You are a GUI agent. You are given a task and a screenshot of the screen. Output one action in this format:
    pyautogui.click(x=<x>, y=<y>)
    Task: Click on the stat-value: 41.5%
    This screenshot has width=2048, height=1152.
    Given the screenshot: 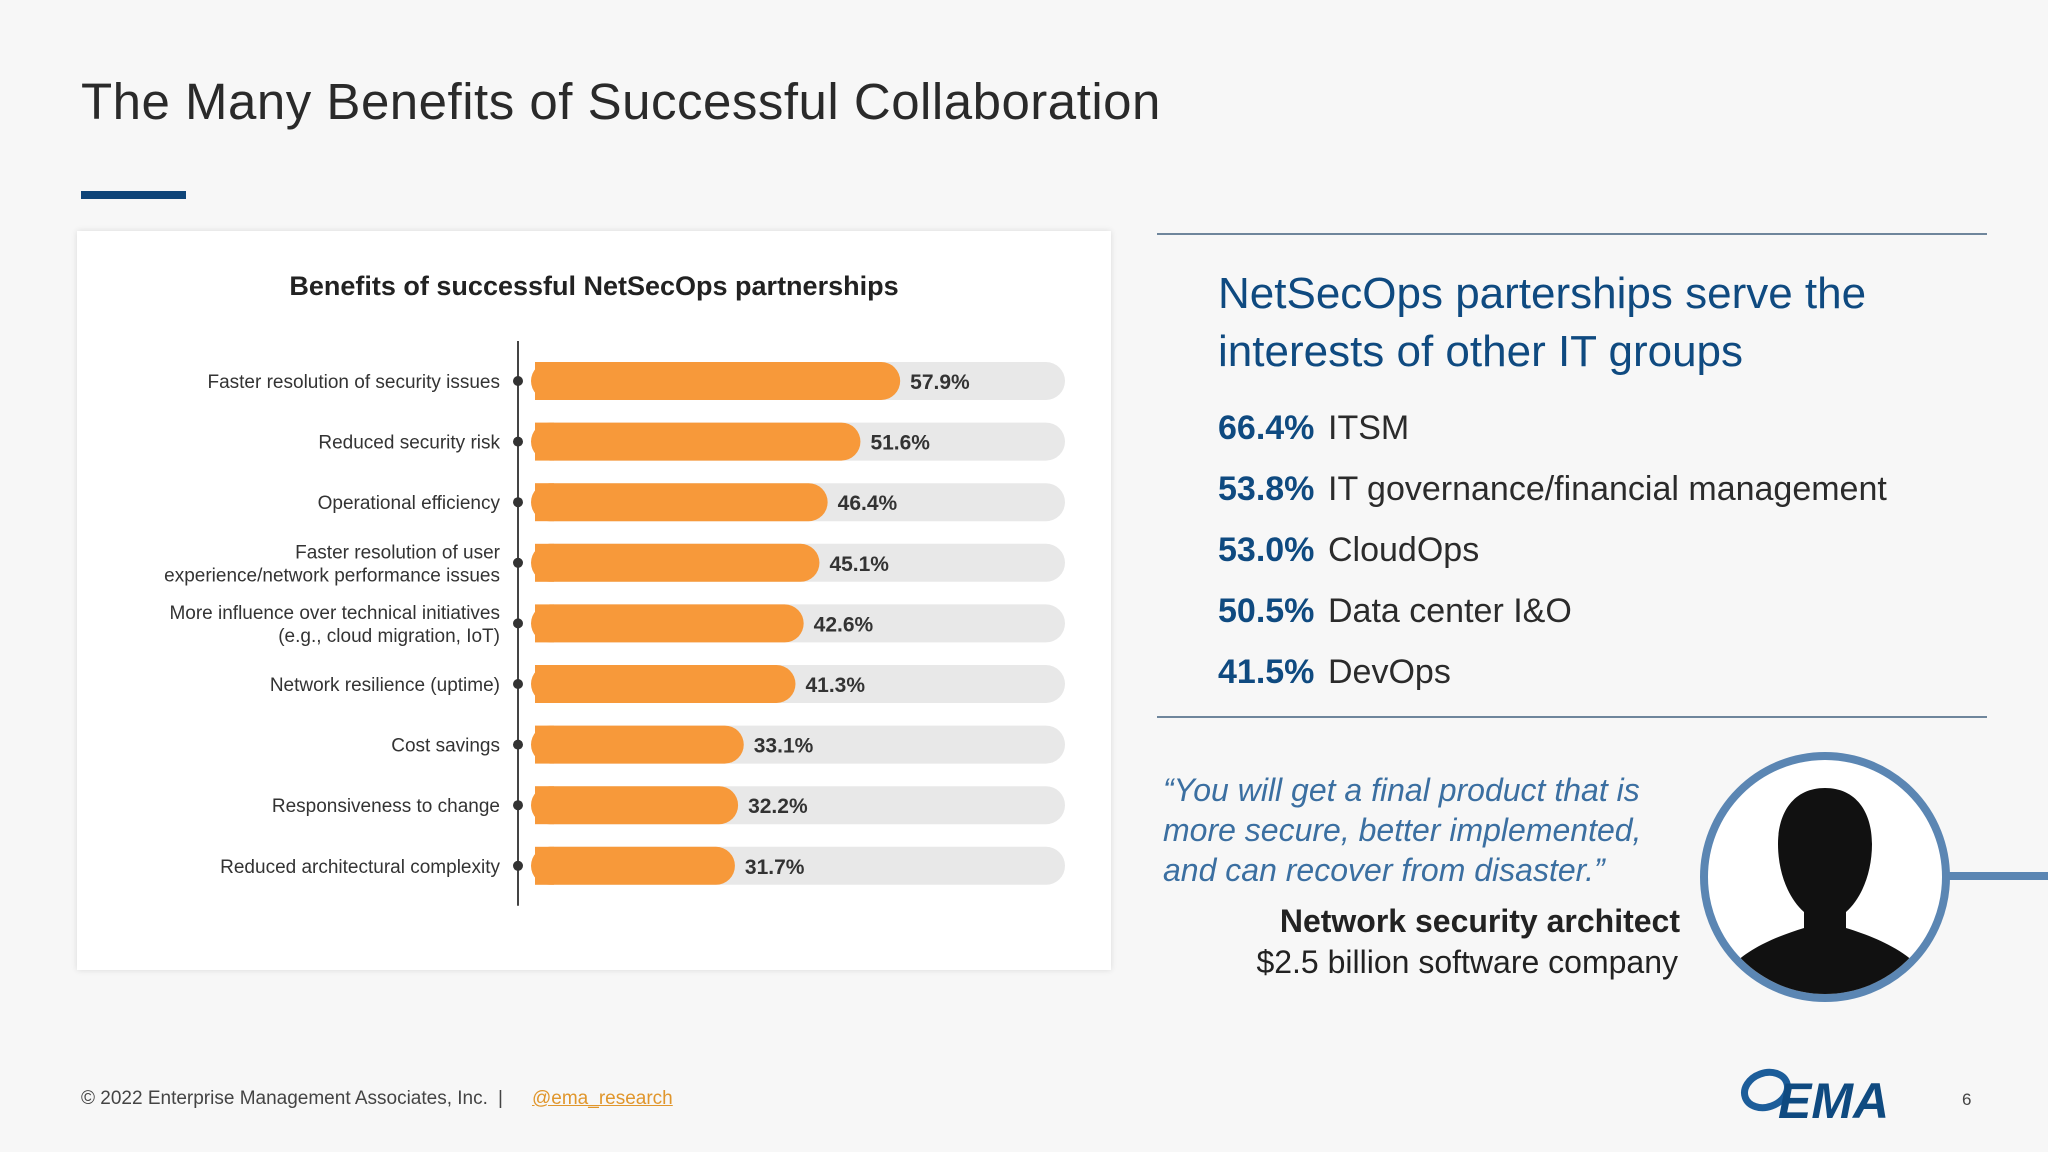 What is the action you would take?
    pyautogui.click(x=1266, y=672)
    